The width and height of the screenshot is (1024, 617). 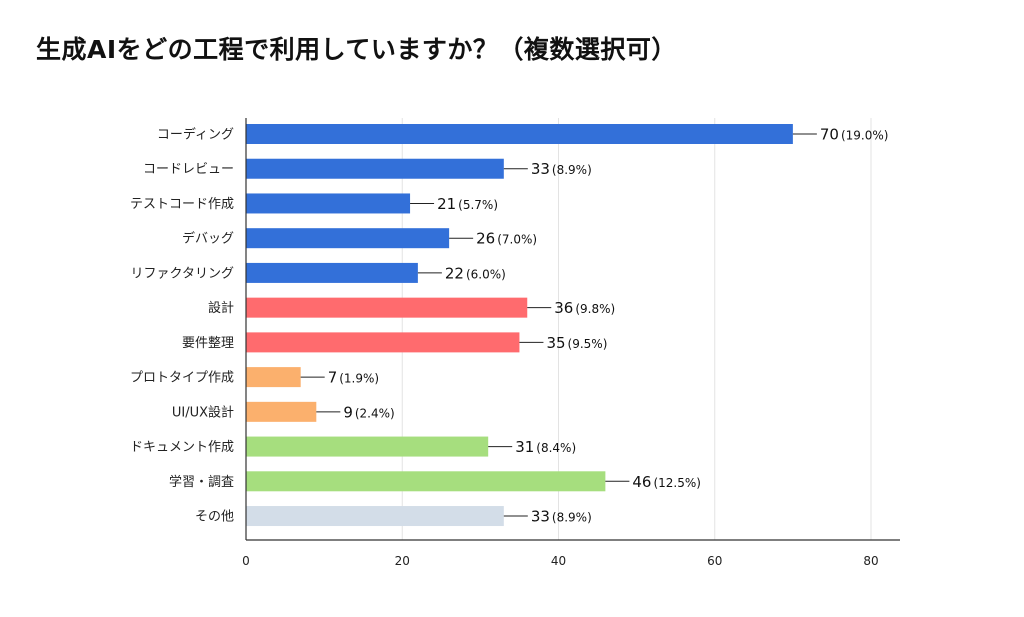 I want to click on value-label: 46 (12.5%), so click(x=666, y=482).